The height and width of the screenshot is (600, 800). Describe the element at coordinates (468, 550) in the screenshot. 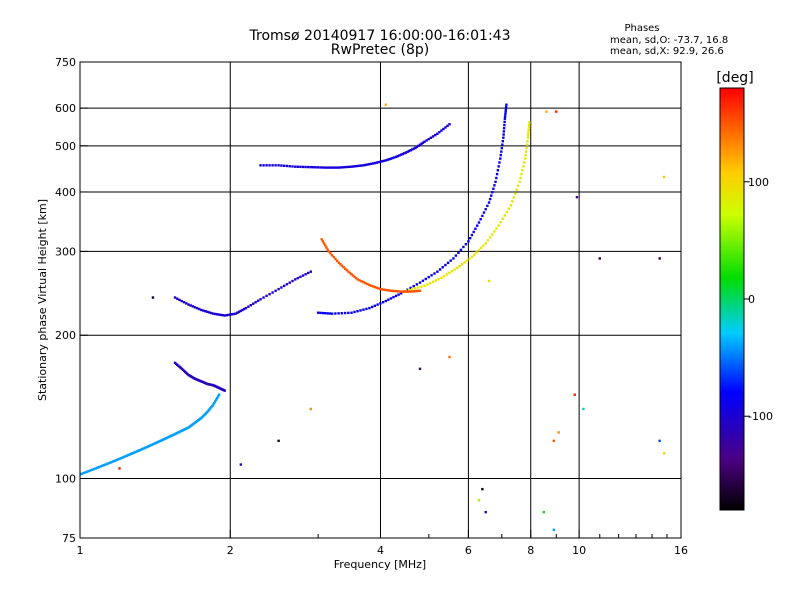

I see `x-tick-label: 6` at that location.